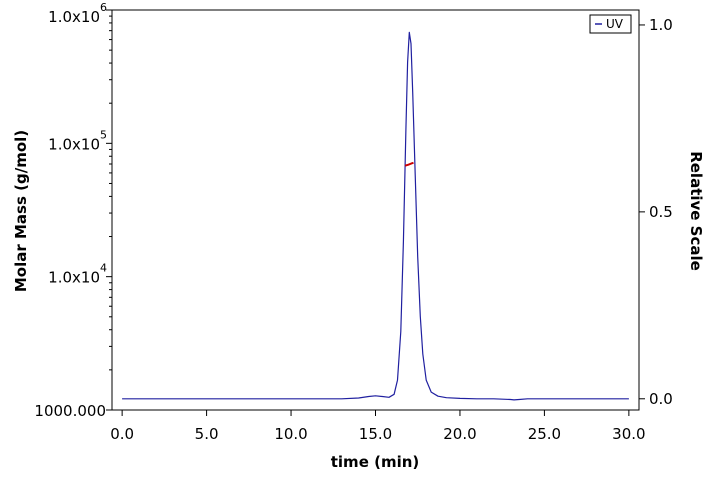 Image resolution: width=720 pixels, height=479 pixels. What do you see at coordinates (103, 134) in the screenshot?
I see `y-left-tick-exponent: 5` at bounding box center [103, 134].